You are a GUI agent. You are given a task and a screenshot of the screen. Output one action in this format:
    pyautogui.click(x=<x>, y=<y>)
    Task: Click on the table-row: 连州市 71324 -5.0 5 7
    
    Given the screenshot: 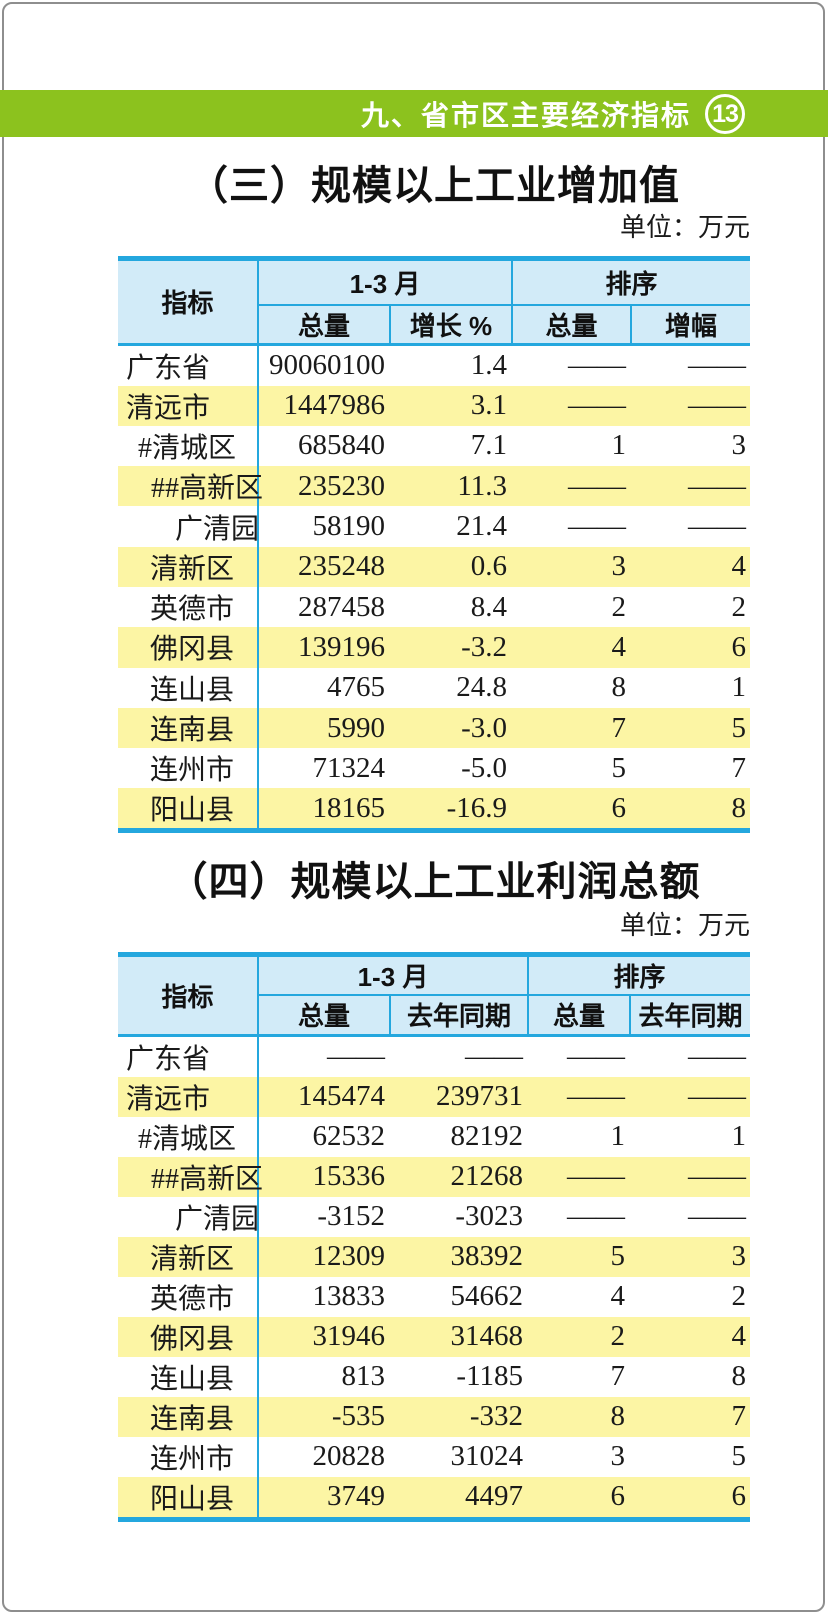 What is the action you would take?
    pyautogui.click(x=434, y=768)
    